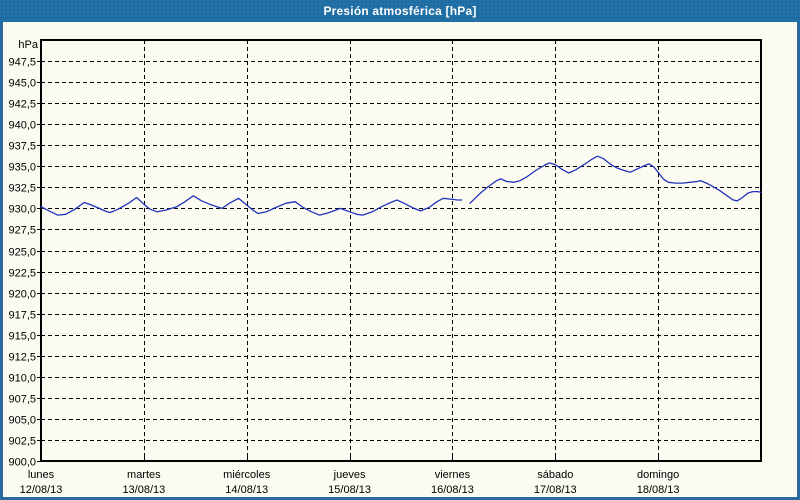 The height and width of the screenshot is (500, 800). What do you see at coordinates (22, 63) in the screenshot?
I see `y-tick-label: 947,5` at bounding box center [22, 63].